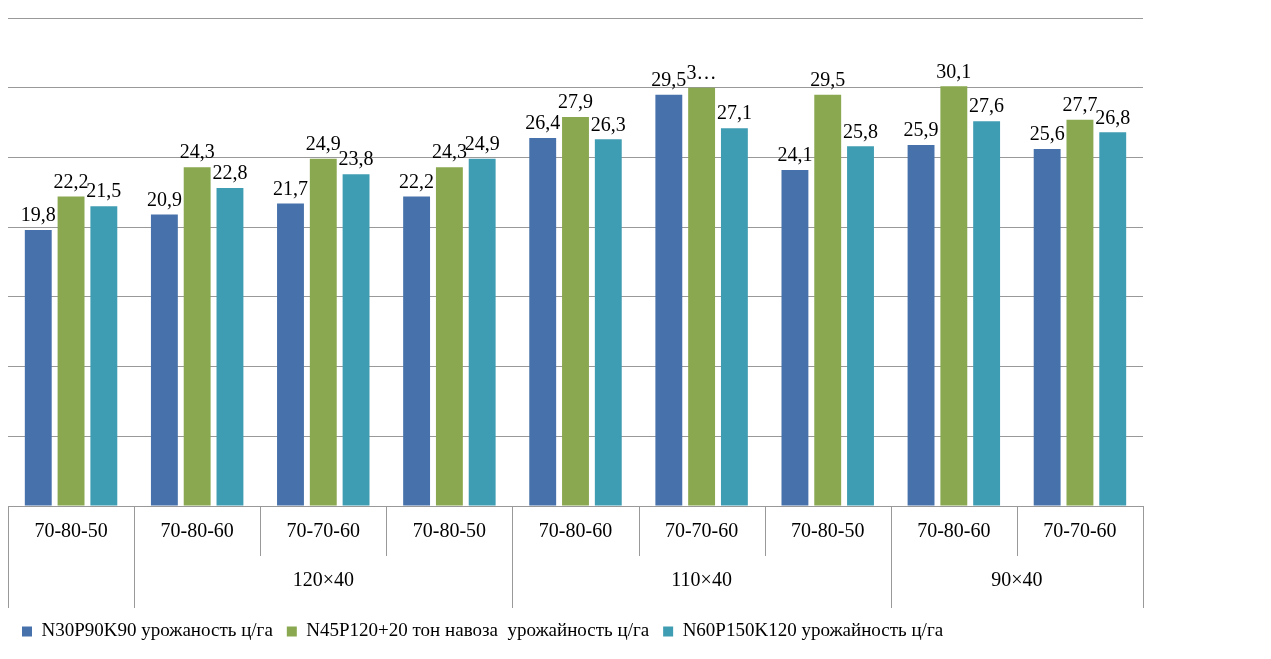 This screenshot has width=1271, height=659. I want to click on data-label: 26,4, so click(543, 122).